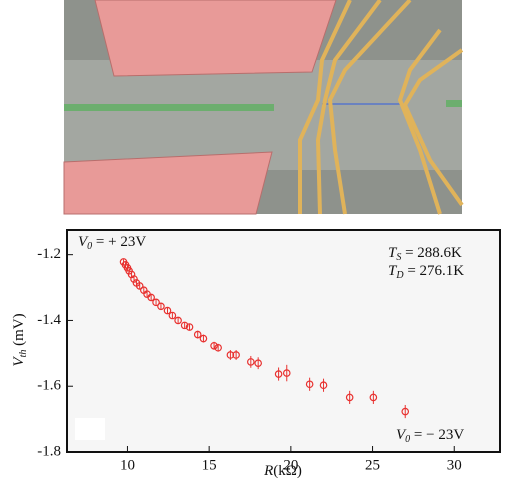 The width and height of the screenshot is (520, 497). Describe the element at coordinates (19, 361) in the screenshot. I see `y-label-symbol: V` at that location.